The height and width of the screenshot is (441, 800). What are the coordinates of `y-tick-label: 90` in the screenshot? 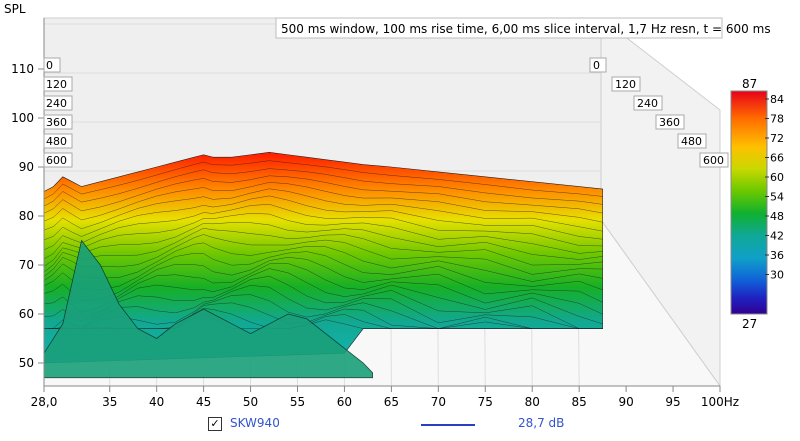 It's located at (26, 167).